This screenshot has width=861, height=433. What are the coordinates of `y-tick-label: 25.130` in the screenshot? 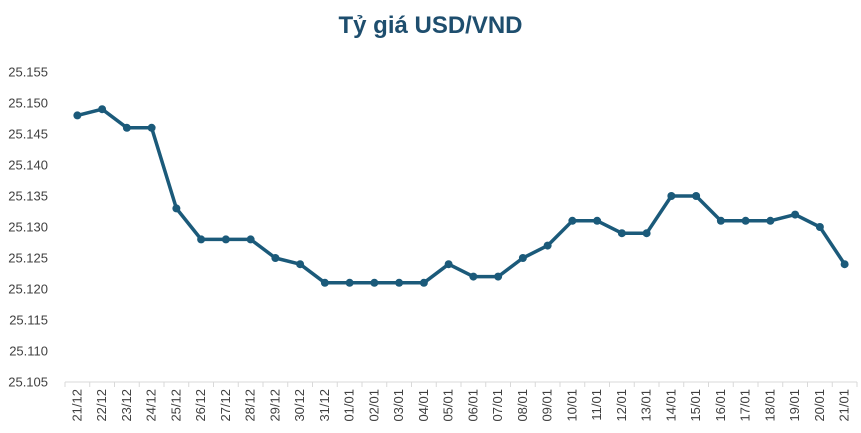 It's located at (28, 227).